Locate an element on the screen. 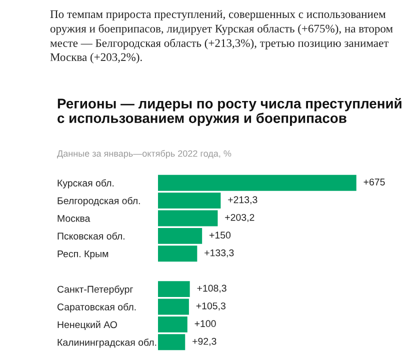  y-tick-label: Саратовская обл. is located at coordinates (96, 307).